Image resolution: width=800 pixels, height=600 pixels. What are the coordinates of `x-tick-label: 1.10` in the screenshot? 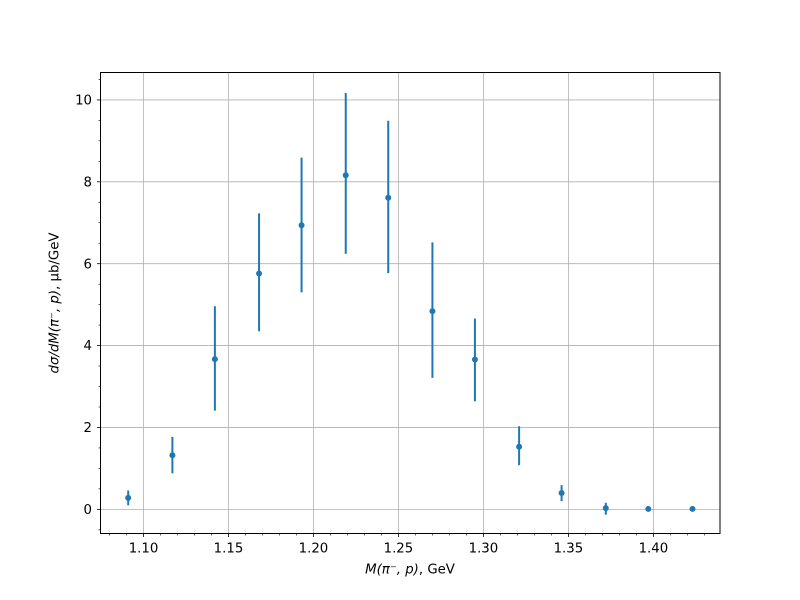 It's located at (144, 549).